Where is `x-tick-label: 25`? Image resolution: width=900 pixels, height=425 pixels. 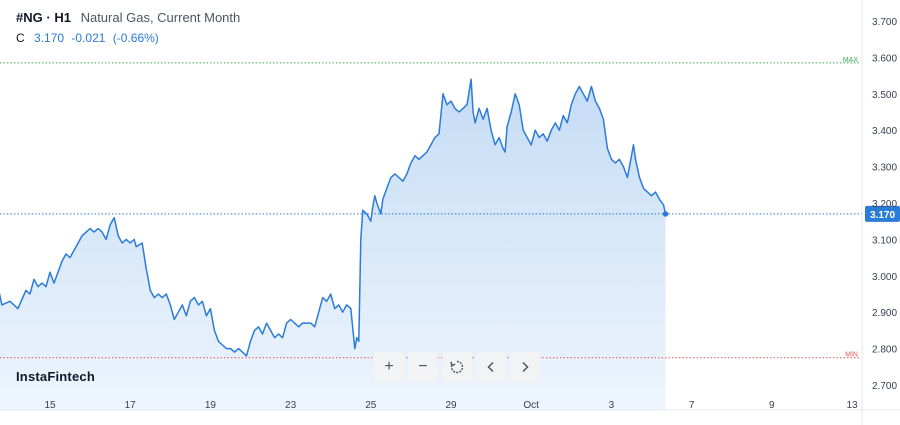 x-tick-label: 25 is located at coordinates (371, 405).